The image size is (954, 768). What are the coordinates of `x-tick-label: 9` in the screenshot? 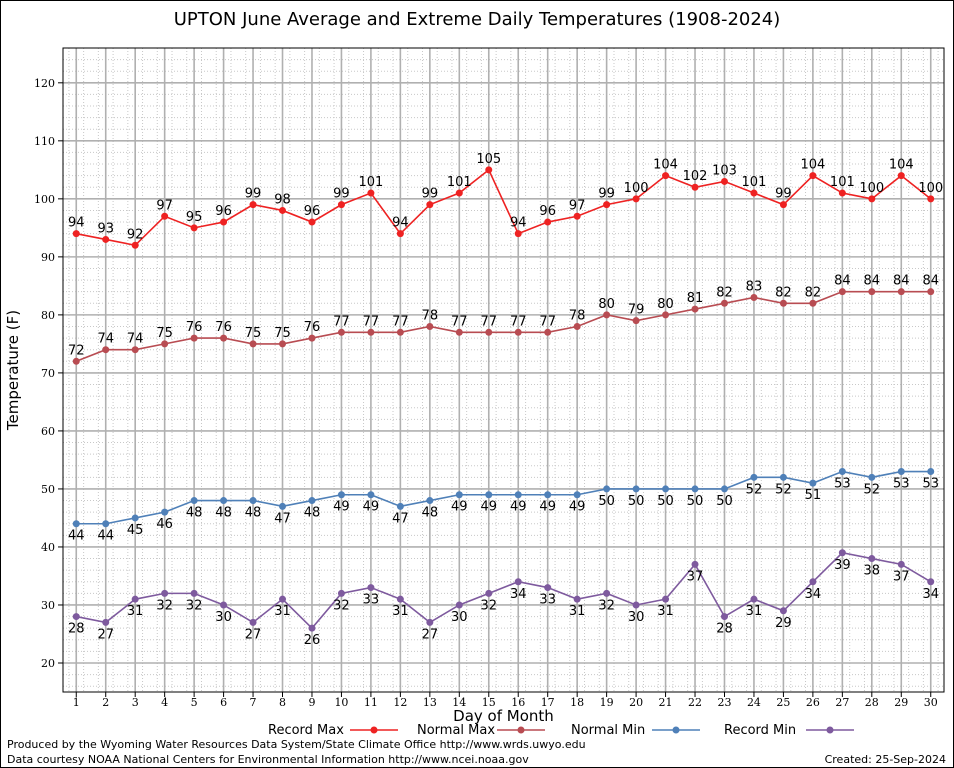 It's located at (311, 702).